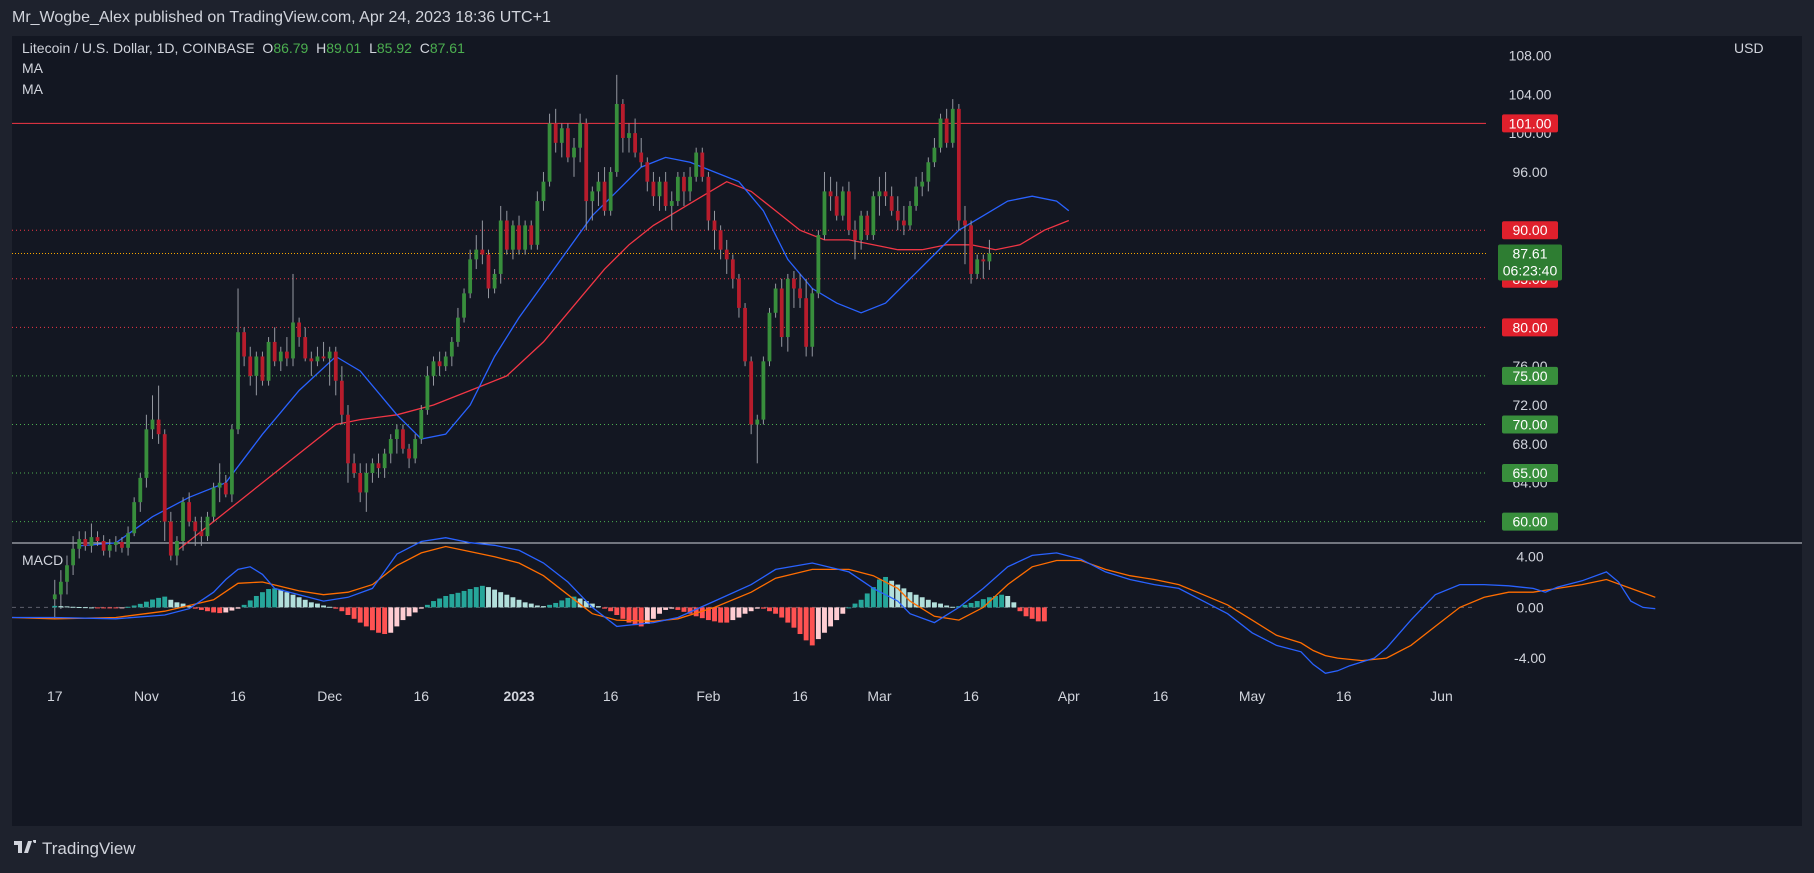 The height and width of the screenshot is (873, 1814). Describe the element at coordinates (146, 696) in the screenshot. I see `time-tick-label: Nov` at that location.